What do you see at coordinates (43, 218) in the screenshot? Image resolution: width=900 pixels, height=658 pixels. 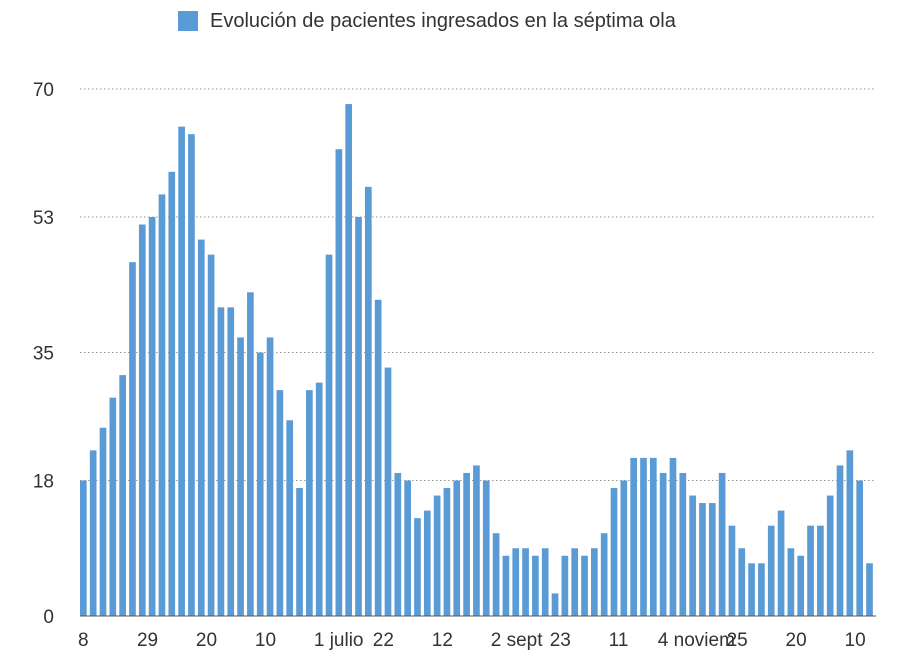 I see `y-tick-label: 53` at bounding box center [43, 218].